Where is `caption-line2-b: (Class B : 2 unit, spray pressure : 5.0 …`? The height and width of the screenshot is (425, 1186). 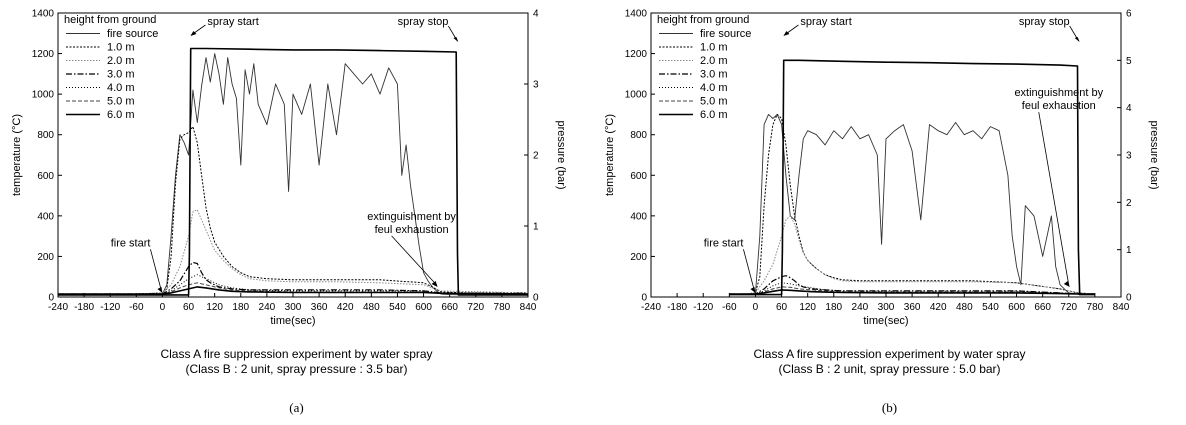 caption-line2-b: (Class B : 2 unit, spray pressure : 5.0 … is located at coordinates (889, 369).